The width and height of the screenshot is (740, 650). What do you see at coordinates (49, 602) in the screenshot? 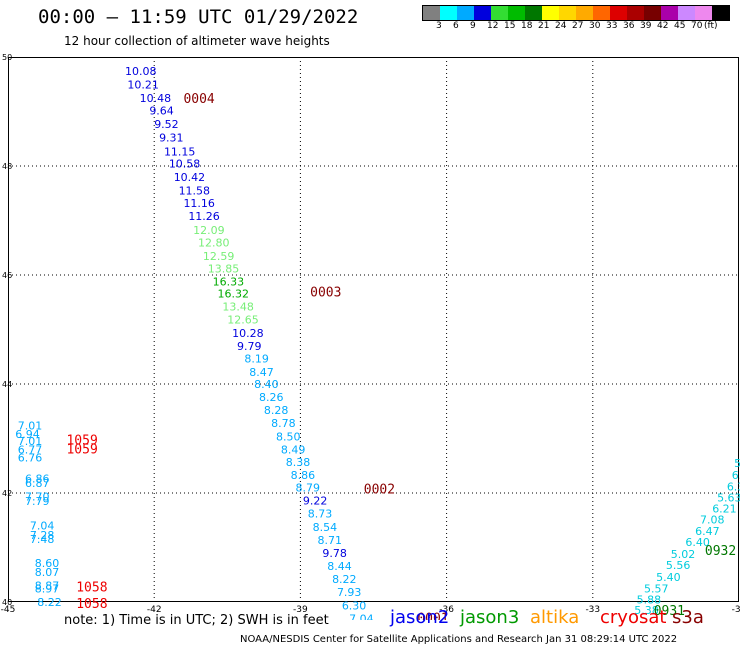
I see `wave-height-value: 8.22` at bounding box center [49, 602].